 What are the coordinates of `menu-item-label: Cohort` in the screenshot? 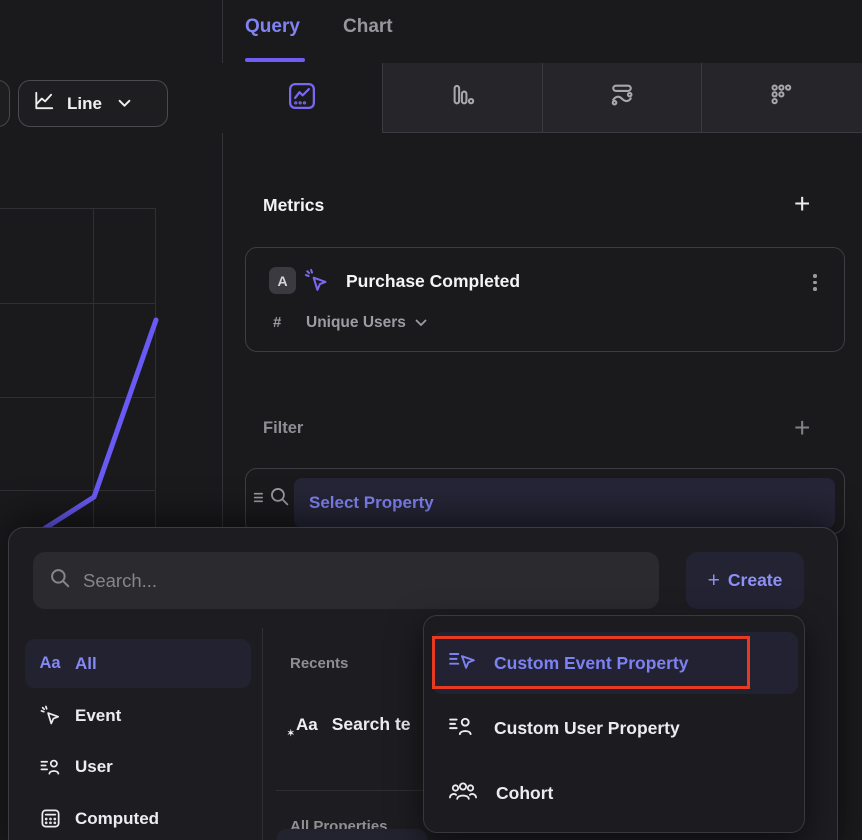 It's located at (525, 792).